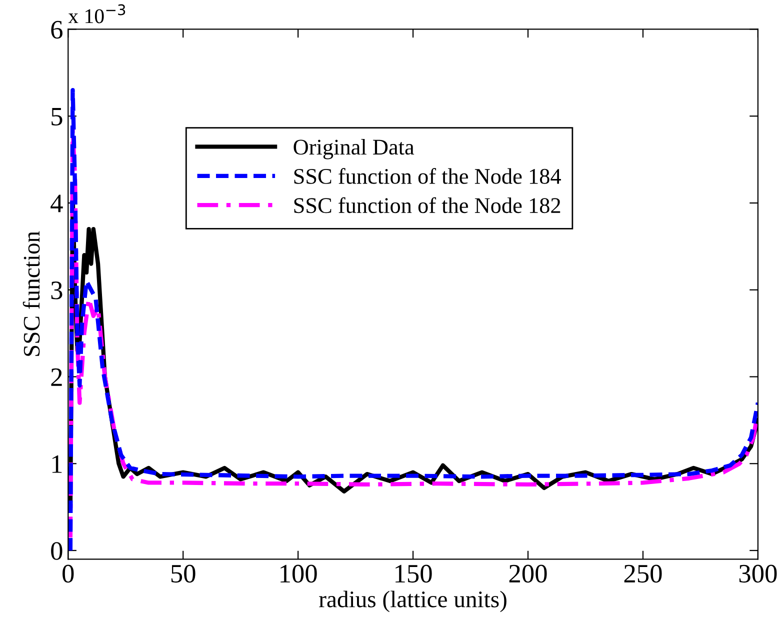 The image size is (783, 622). I want to click on y-tick-label: 5, so click(57, 117).